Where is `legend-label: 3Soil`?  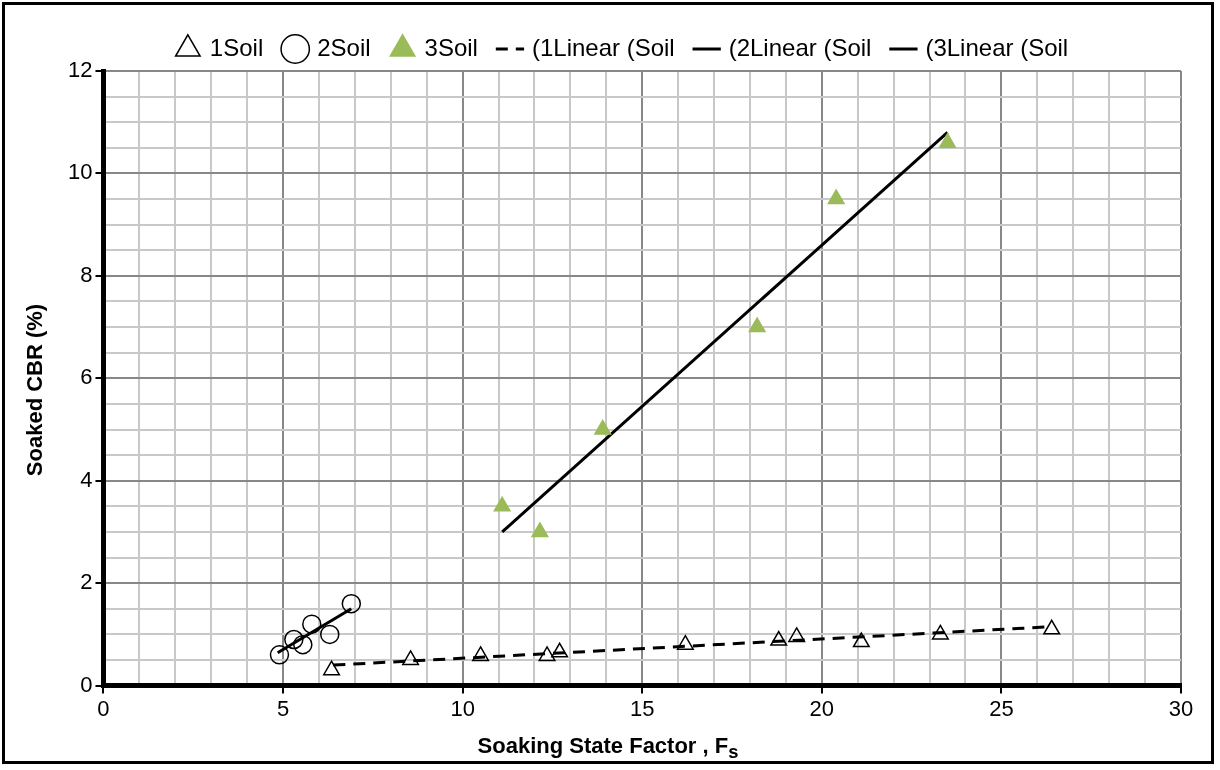
legend-label: 3Soil is located at coordinates (451, 47).